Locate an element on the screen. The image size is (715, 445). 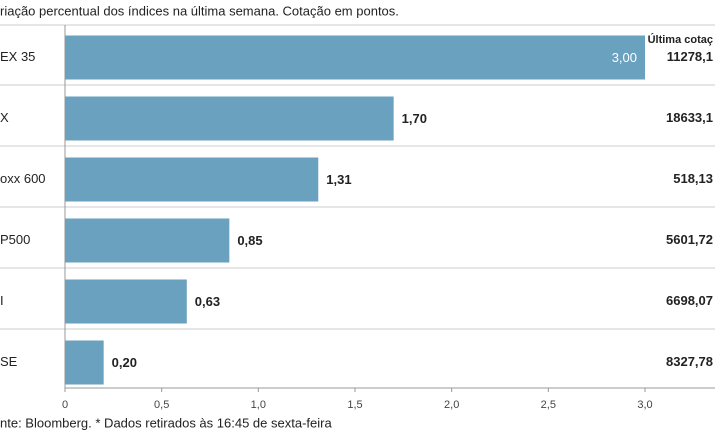
value-label: 0,63 is located at coordinates (207, 301).